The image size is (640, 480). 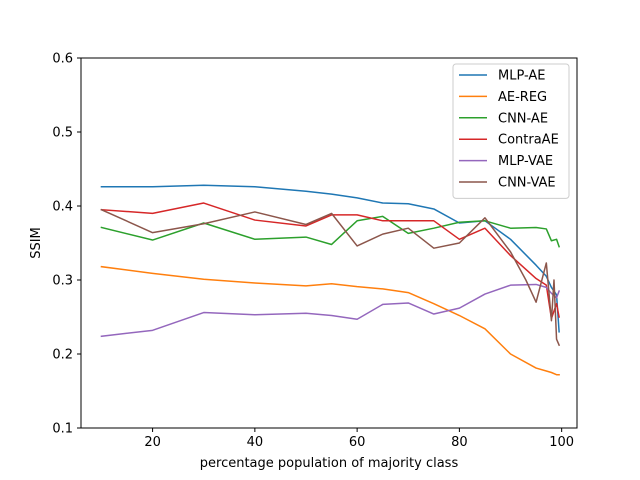 What do you see at coordinates (330, 310) in the screenshot?
I see `series-line-mlp-vae` at bounding box center [330, 310].